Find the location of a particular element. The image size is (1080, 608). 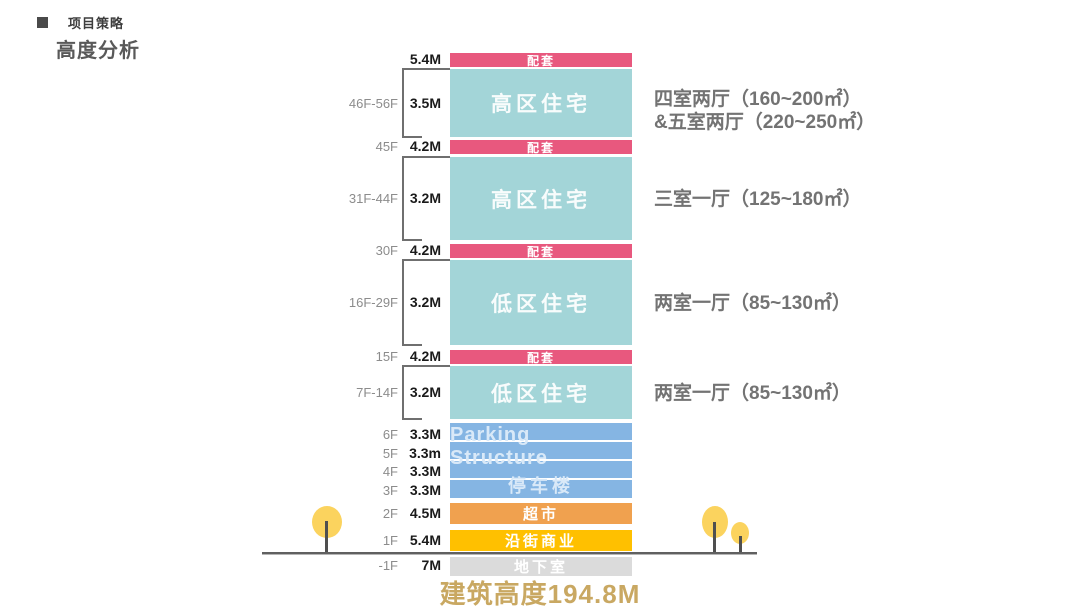

floor-number: 4F is located at coordinates (390, 471).